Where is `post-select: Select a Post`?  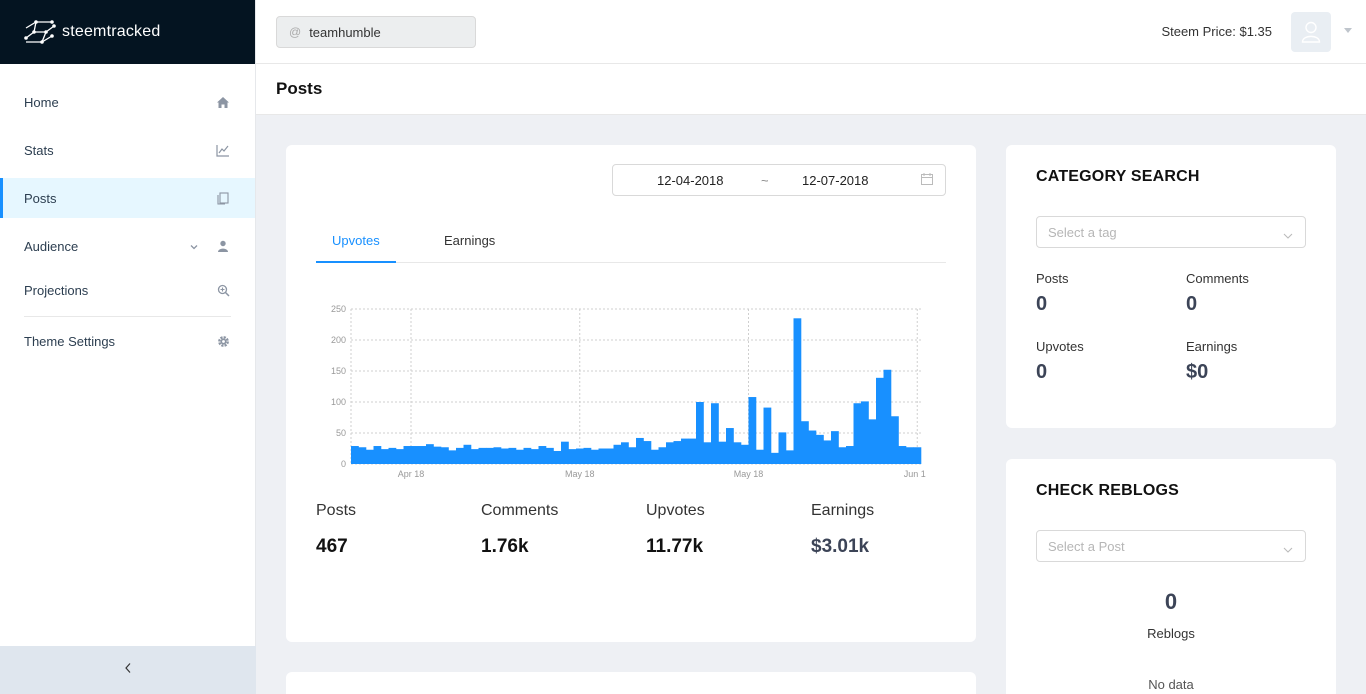
post-select: Select a Post is located at coordinates (1171, 546).